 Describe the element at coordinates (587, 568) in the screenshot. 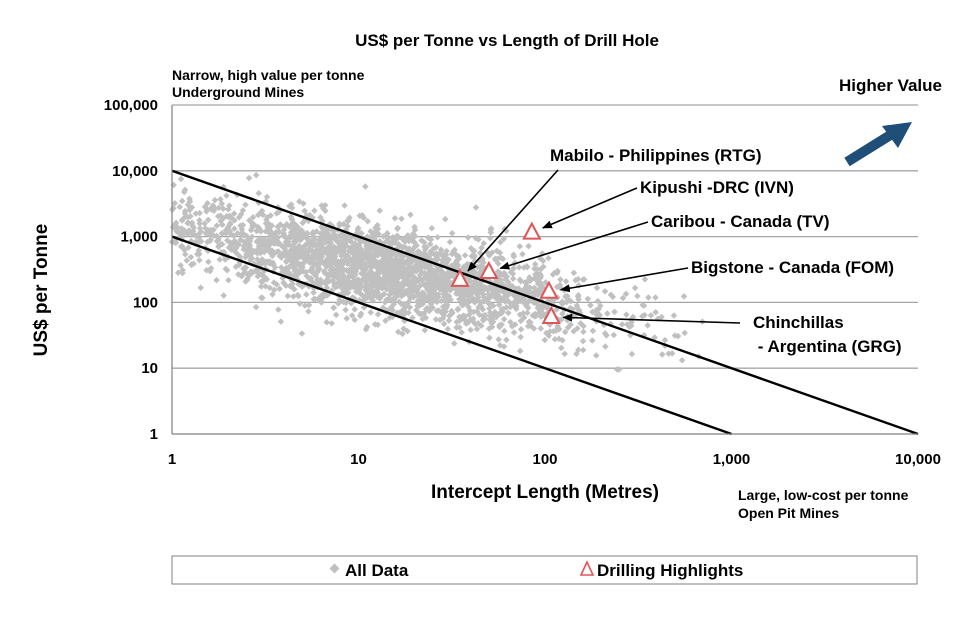

I see `legend-drilling-highlights-marker` at that location.